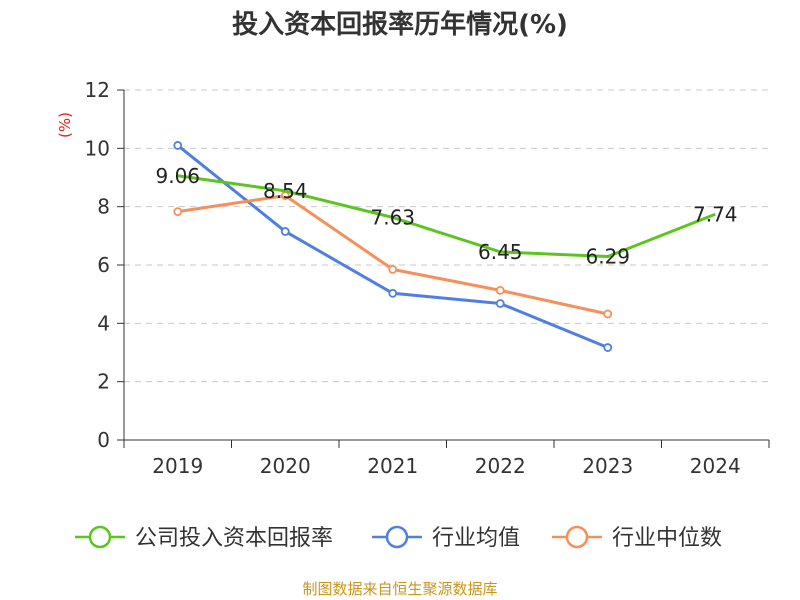  What do you see at coordinates (500, 252) in the screenshot?
I see `data-label-2022: 6.45` at bounding box center [500, 252].